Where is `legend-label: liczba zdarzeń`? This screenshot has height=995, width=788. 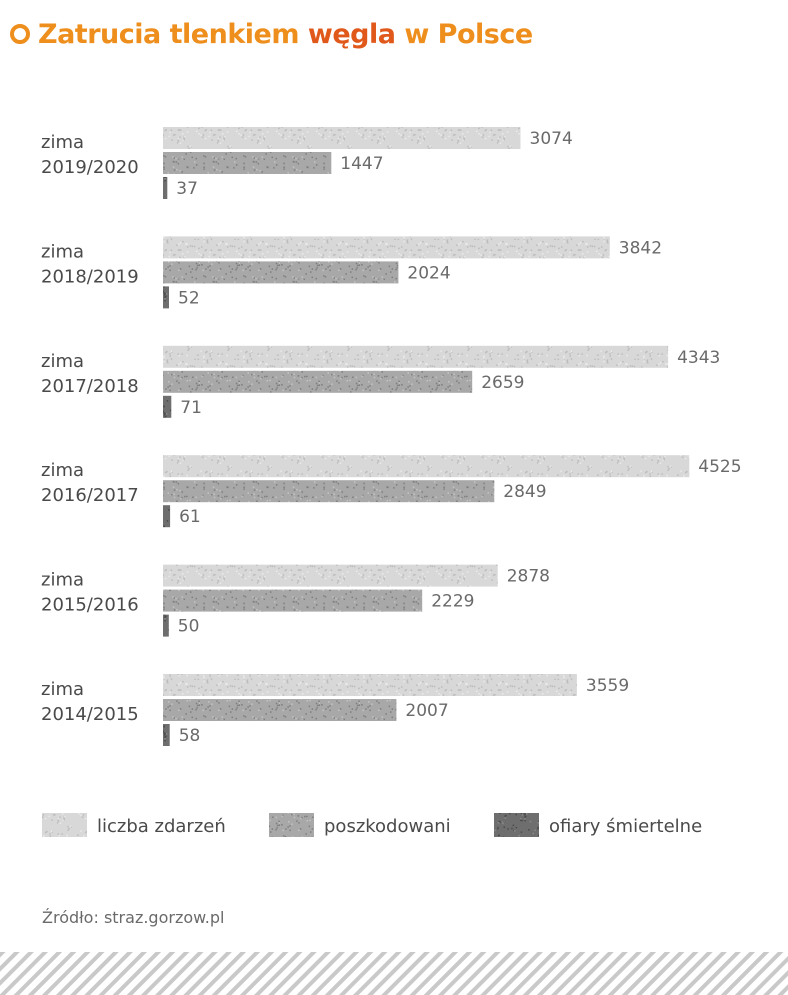 legend-label: liczba zdarzeń is located at coordinates (161, 826).